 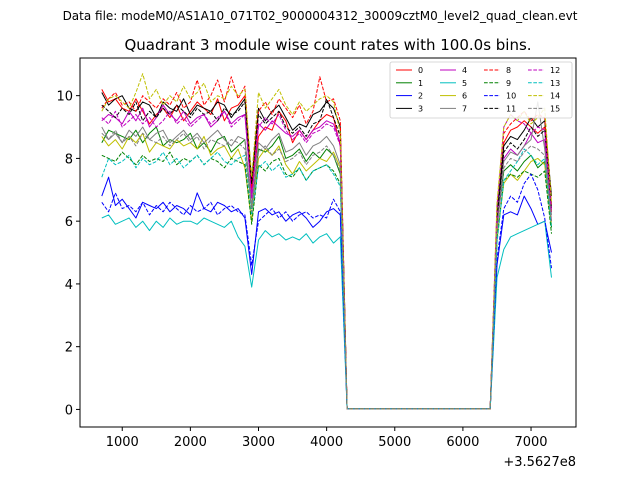 I want to click on legend-label-3: 3, so click(x=420, y=108).